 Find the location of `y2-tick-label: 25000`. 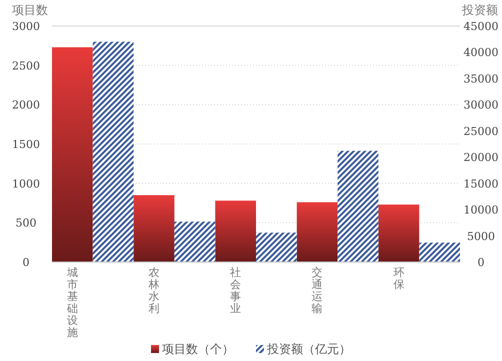

y2-tick-label: 25000 is located at coordinates (481, 131).